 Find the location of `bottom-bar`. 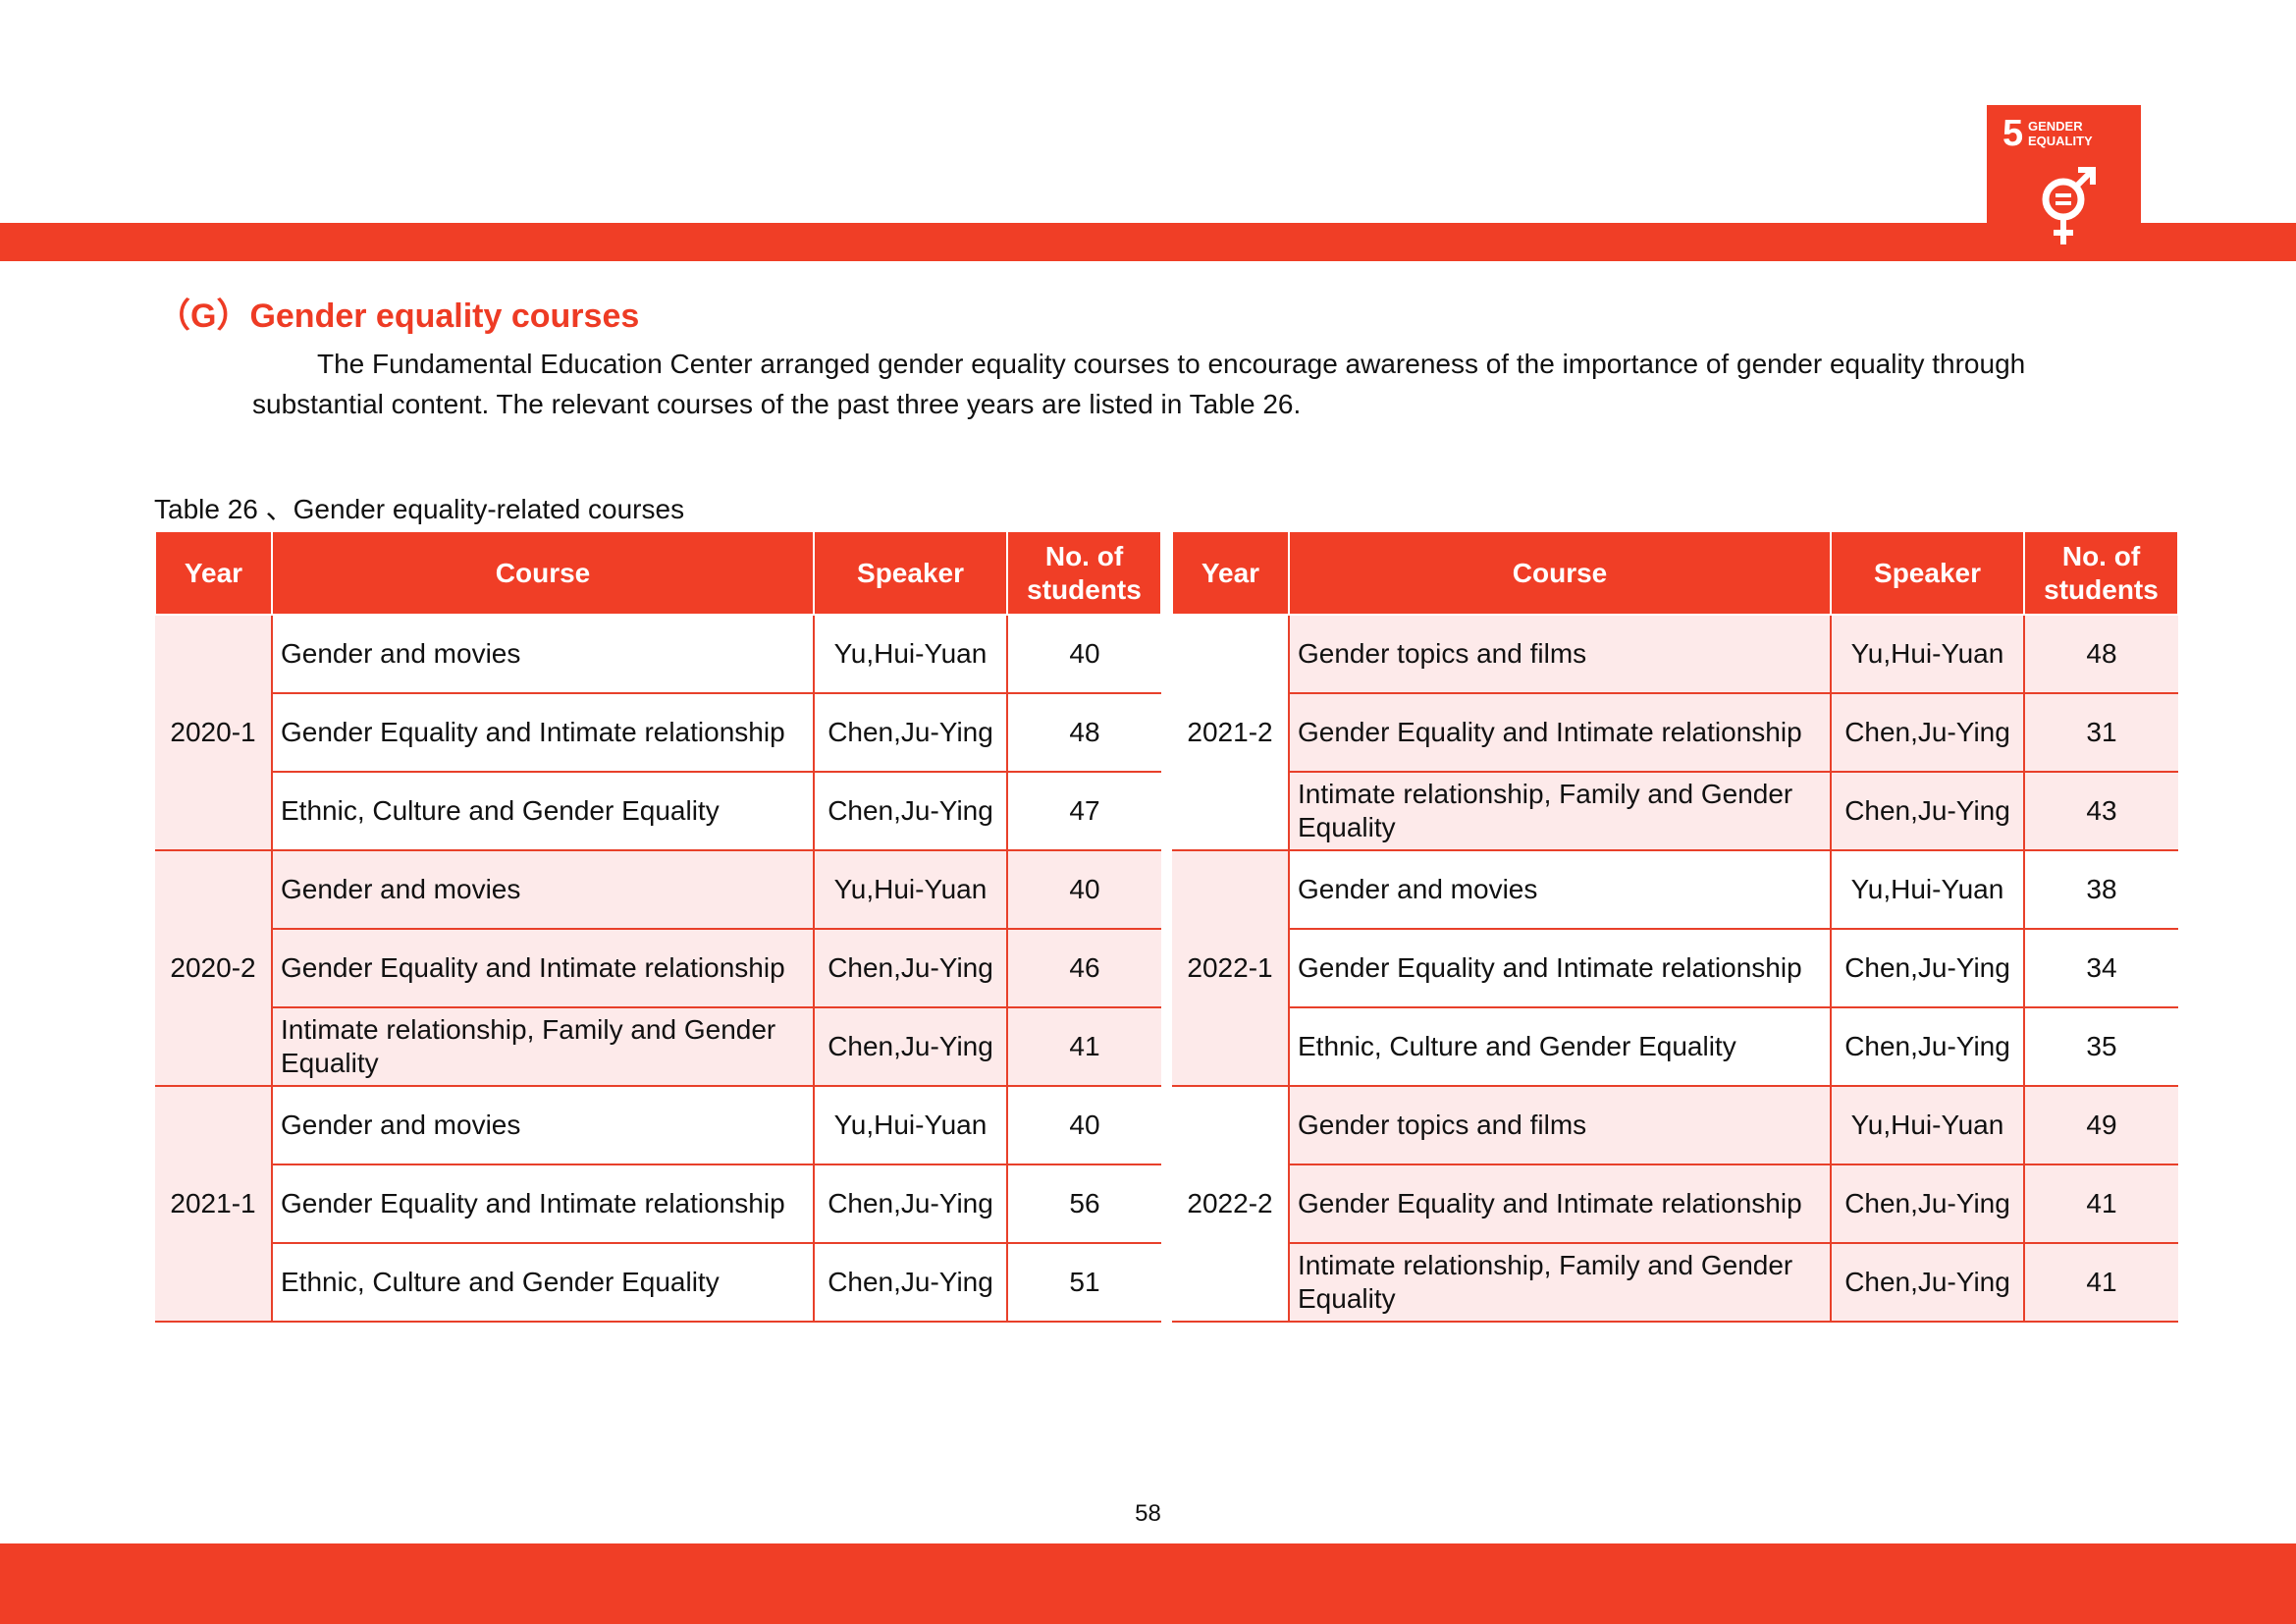

bottom-bar is located at coordinates (1148, 1583).